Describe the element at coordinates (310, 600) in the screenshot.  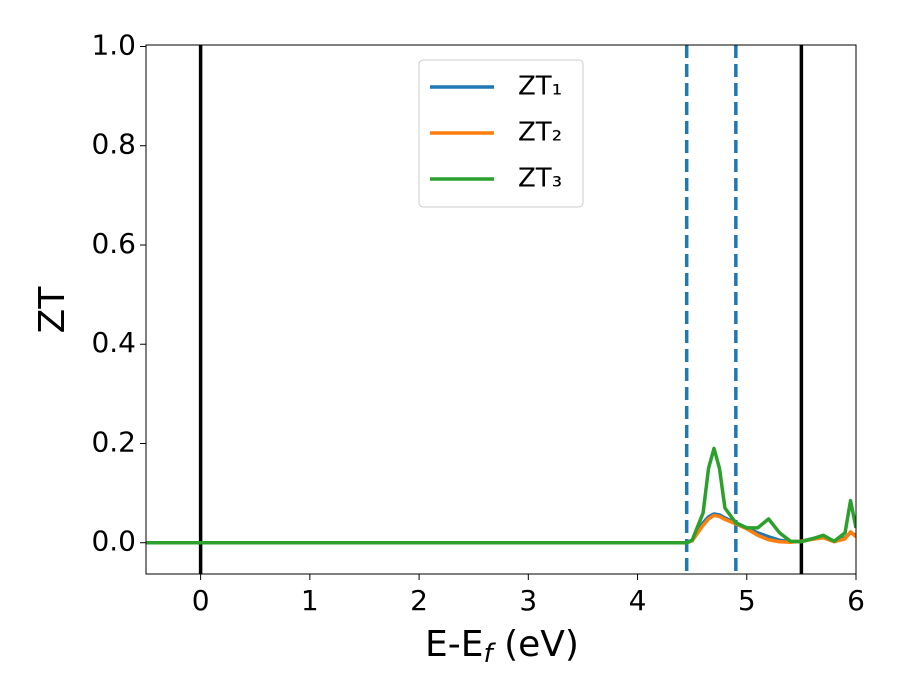
I see `x-tick-label: 1` at that location.